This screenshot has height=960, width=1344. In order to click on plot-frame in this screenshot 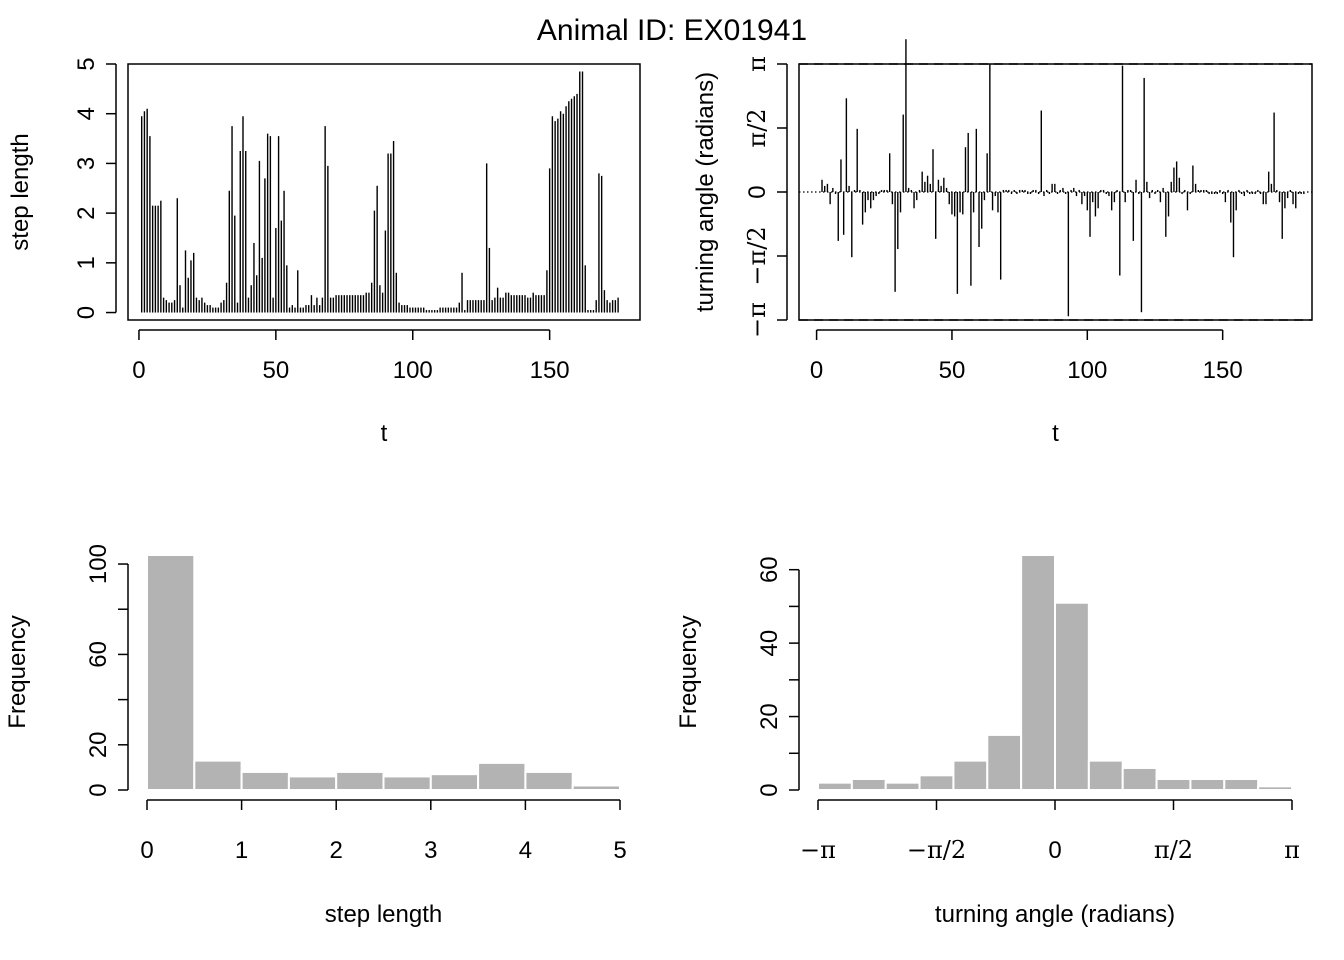, I will do `click(384, 192)`.